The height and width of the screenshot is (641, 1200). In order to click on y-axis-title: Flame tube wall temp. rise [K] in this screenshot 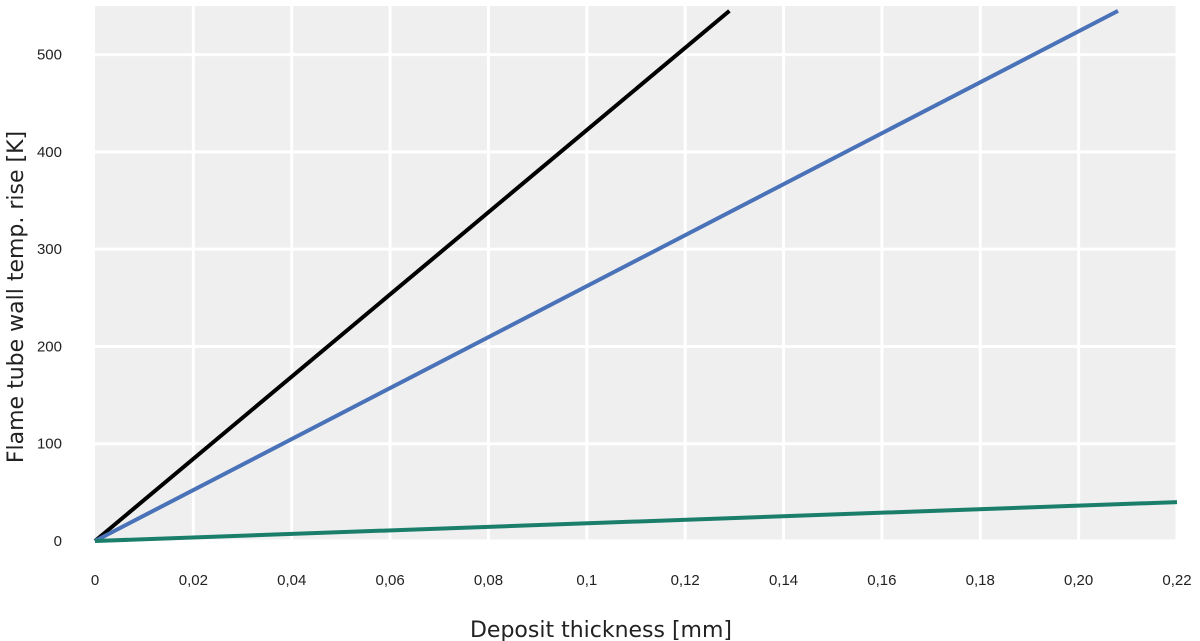, I will do `click(16, 297)`.